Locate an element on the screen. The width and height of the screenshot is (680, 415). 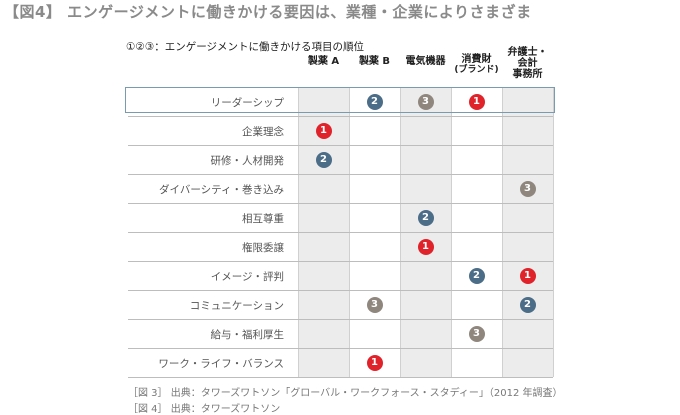
column-header-line: 製薬 A is located at coordinates (323, 61).